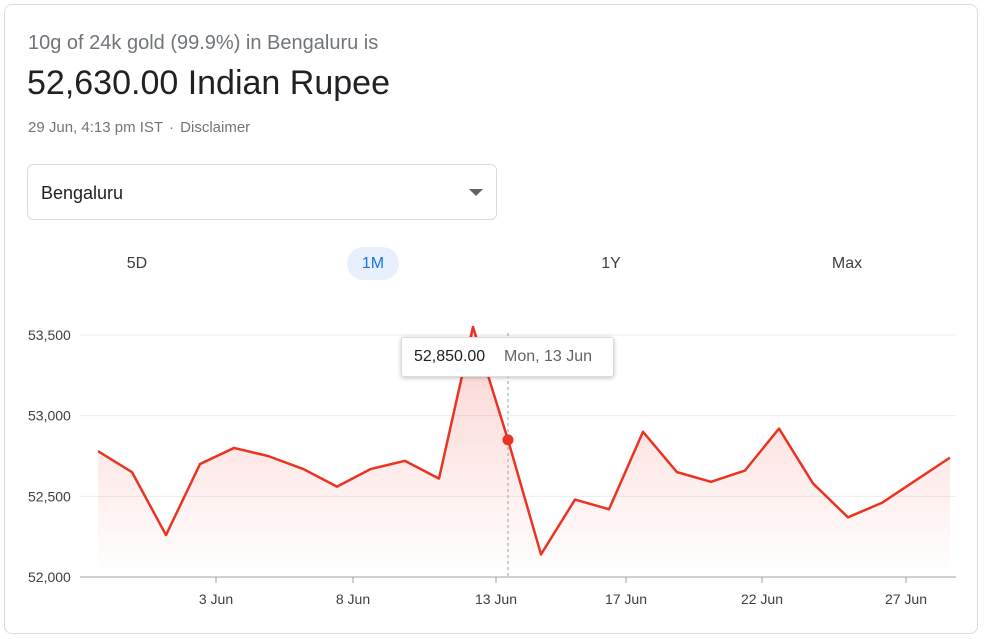  I want to click on y-tick-label: 53,000, so click(49, 416).